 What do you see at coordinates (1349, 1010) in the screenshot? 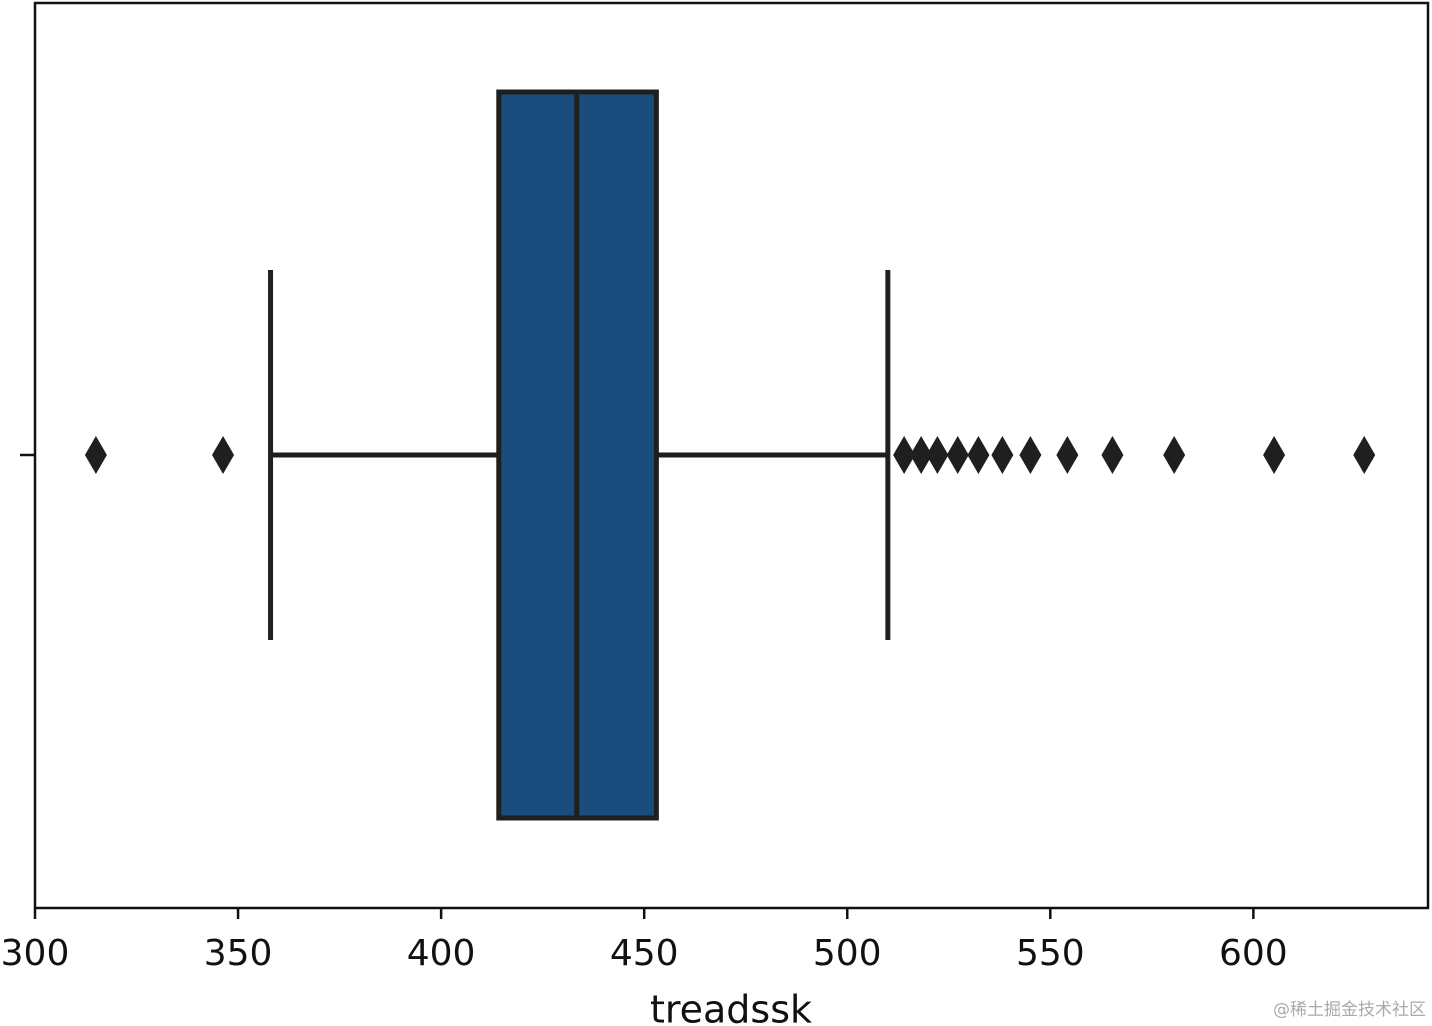
I see `watermark: @稀土掘金技术社区` at bounding box center [1349, 1010].